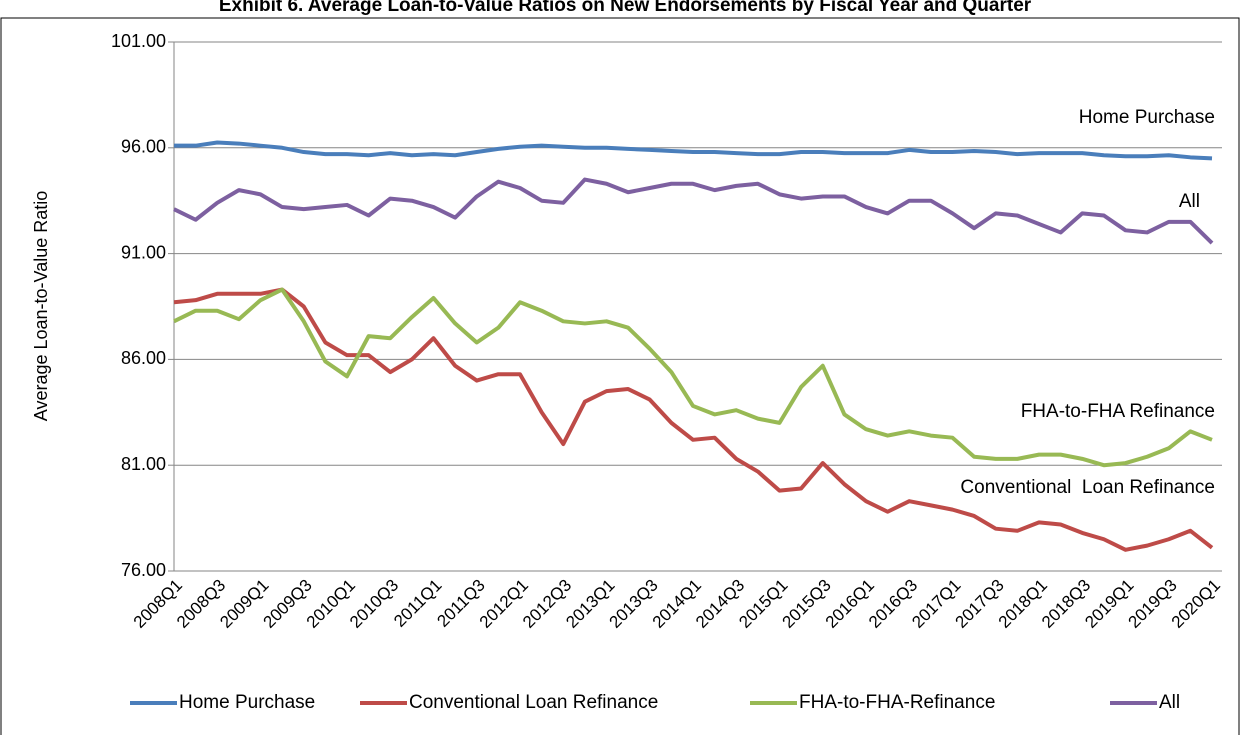 Image resolution: width=1248 pixels, height=735 pixels. I want to click on y-tick-label: 81.00, so click(143, 464).